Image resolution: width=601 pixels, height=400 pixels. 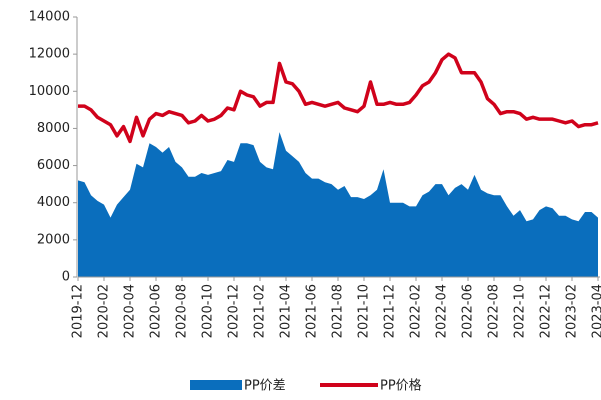 What do you see at coordinates (53, 165) in the screenshot?
I see `y-tick-label: 6000` at bounding box center [53, 165].